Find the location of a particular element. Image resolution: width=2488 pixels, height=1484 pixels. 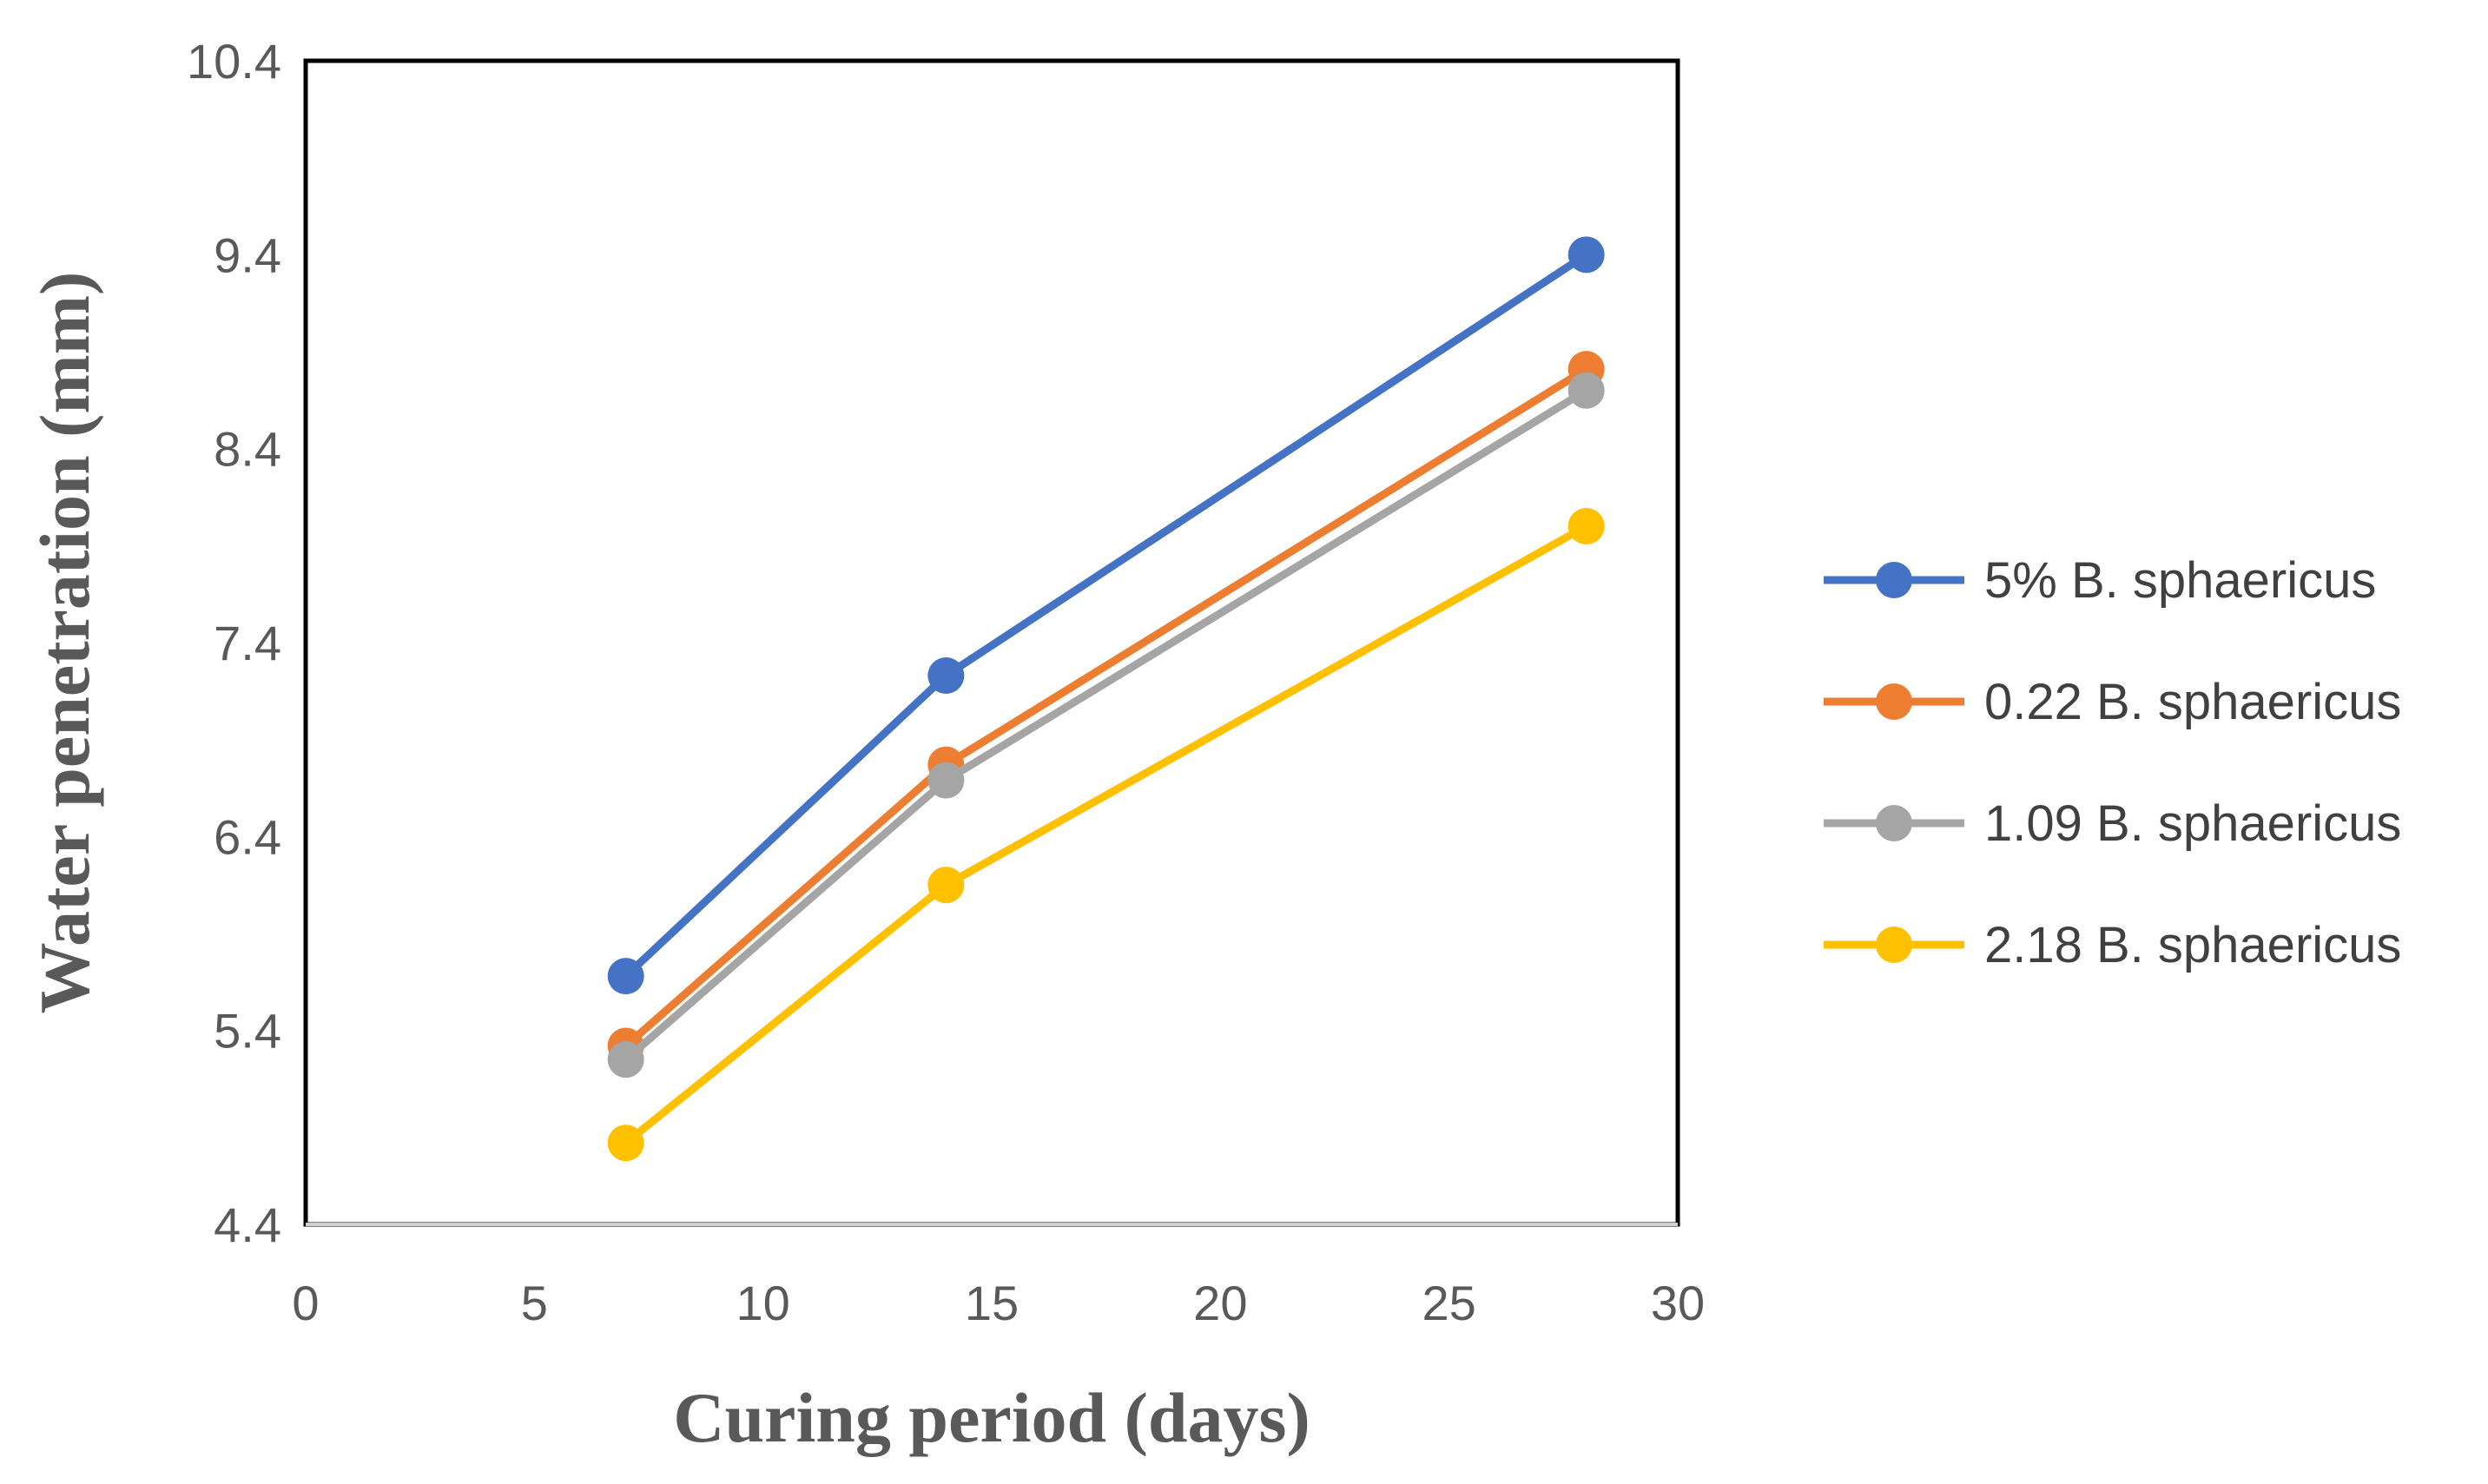

y-tick-label: 10.4 is located at coordinates (234, 61).